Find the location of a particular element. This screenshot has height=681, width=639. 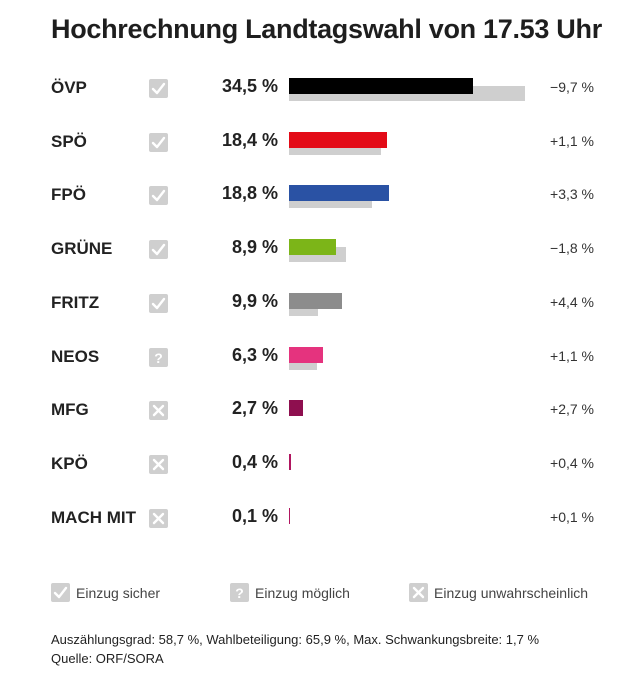

party-name: KPÖ is located at coordinates (69, 463).